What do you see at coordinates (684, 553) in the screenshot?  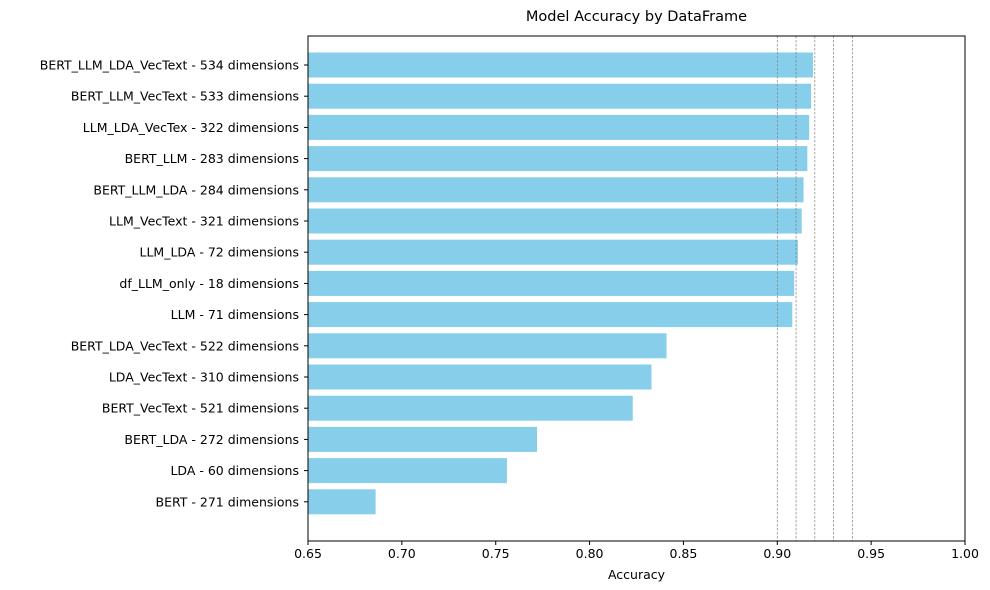 I see `x-tick-label: 0.85` at bounding box center [684, 553].